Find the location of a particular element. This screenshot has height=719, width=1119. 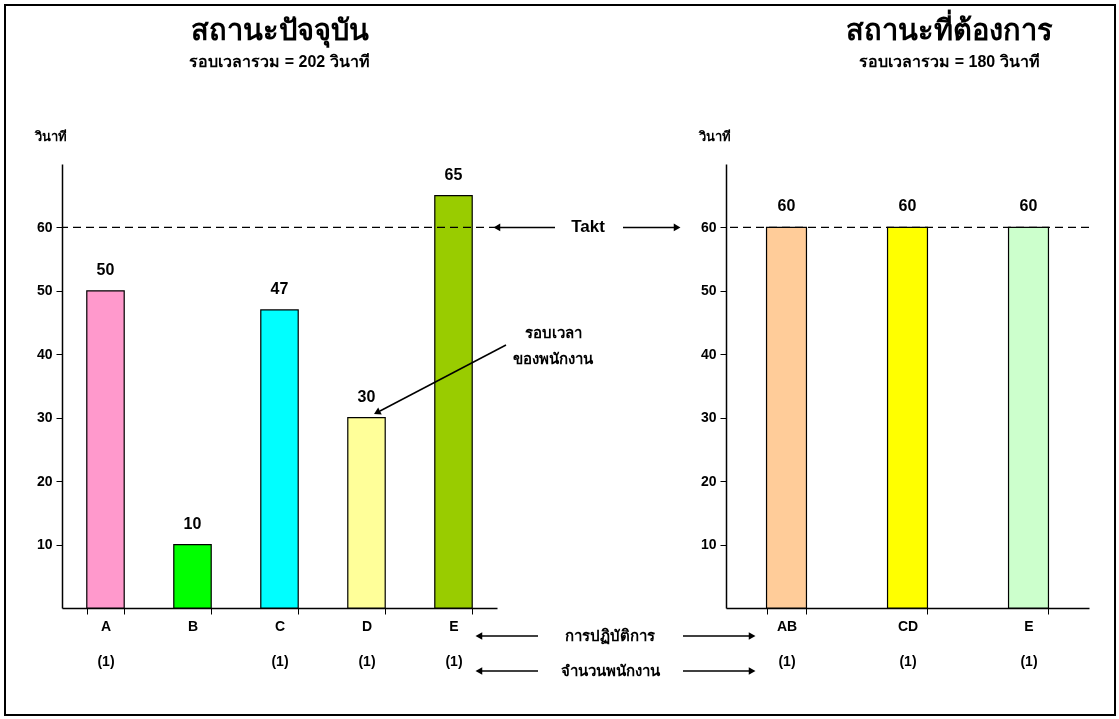

chart-title: สถานะปัจจุบัน is located at coordinates (279, 31).